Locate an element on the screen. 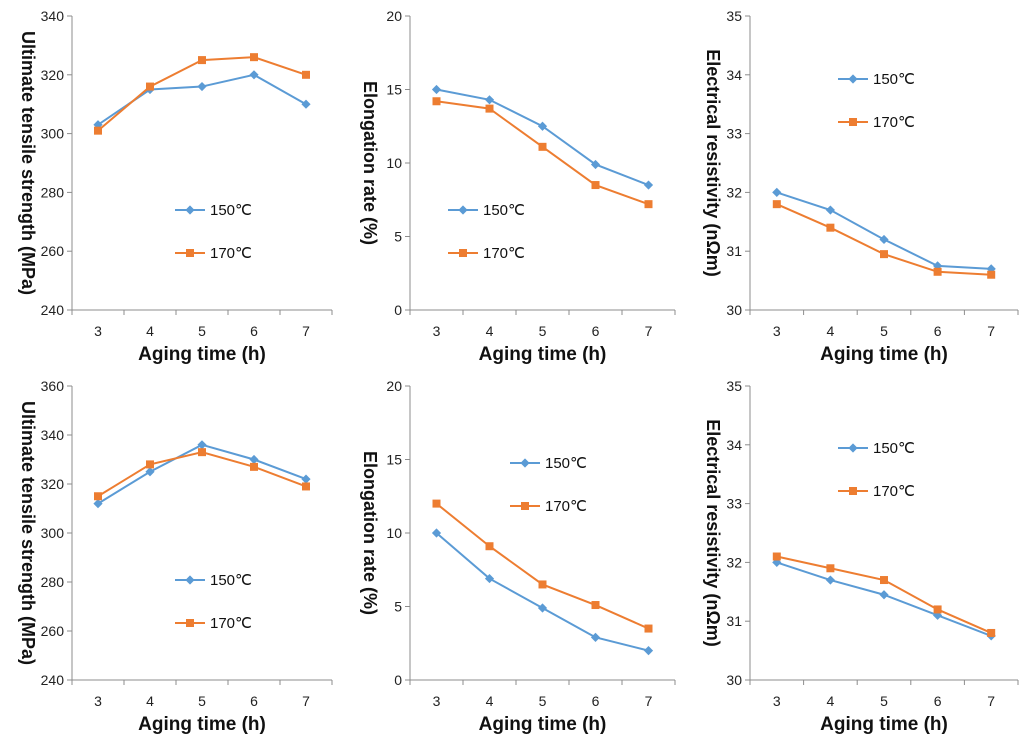 This screenshot has width=1024, height=746. y-tick-label: 360 is located at coordinates (53, 386).